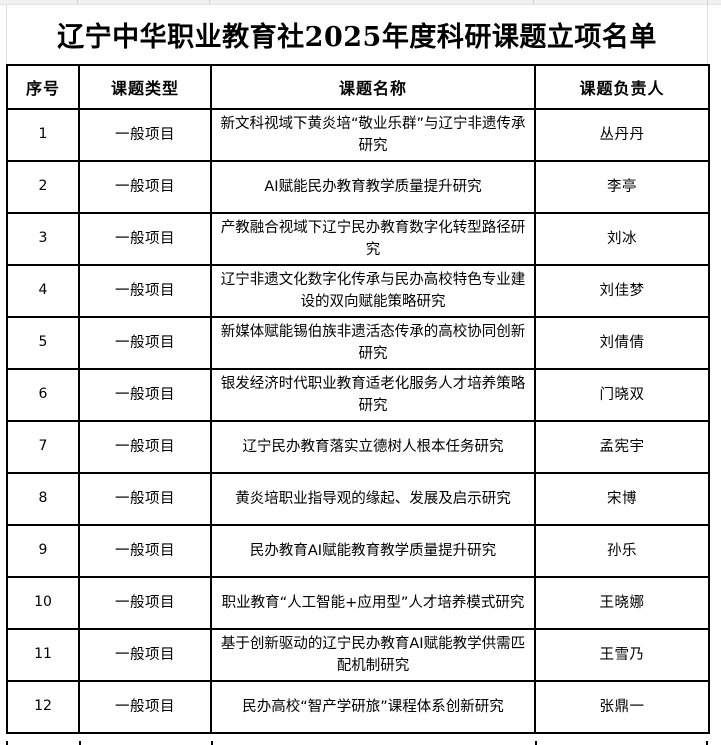  What do you see at coordinates (43, 239) in the screenshot?
I see `cell-seq: 3` at bounding box center [43, 239].